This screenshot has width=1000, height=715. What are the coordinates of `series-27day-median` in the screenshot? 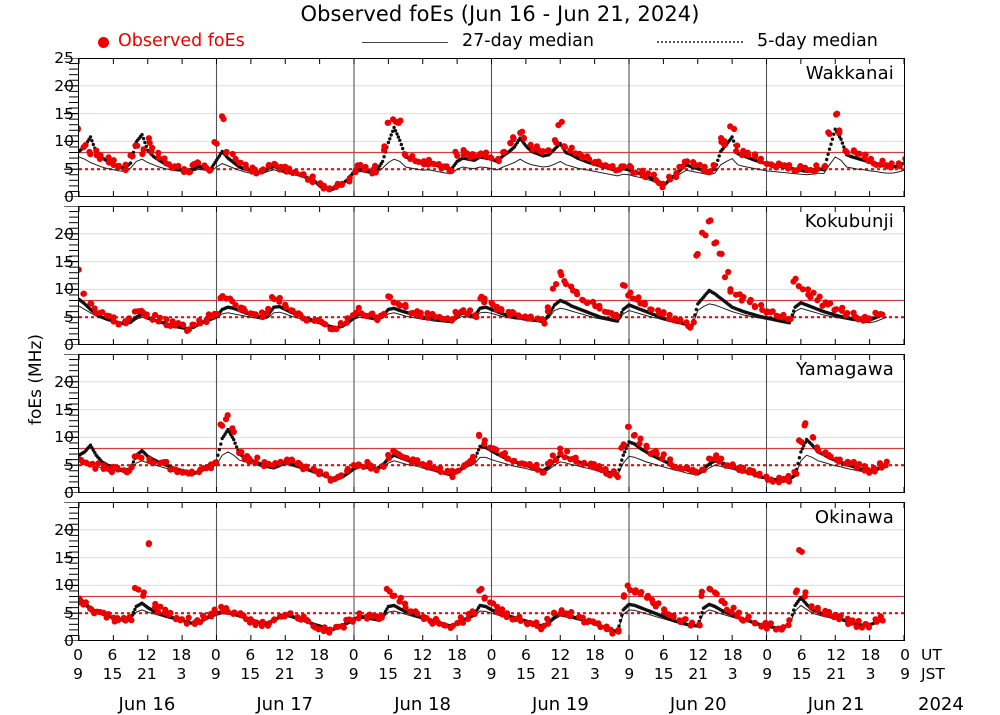 It's located at (491, 172).